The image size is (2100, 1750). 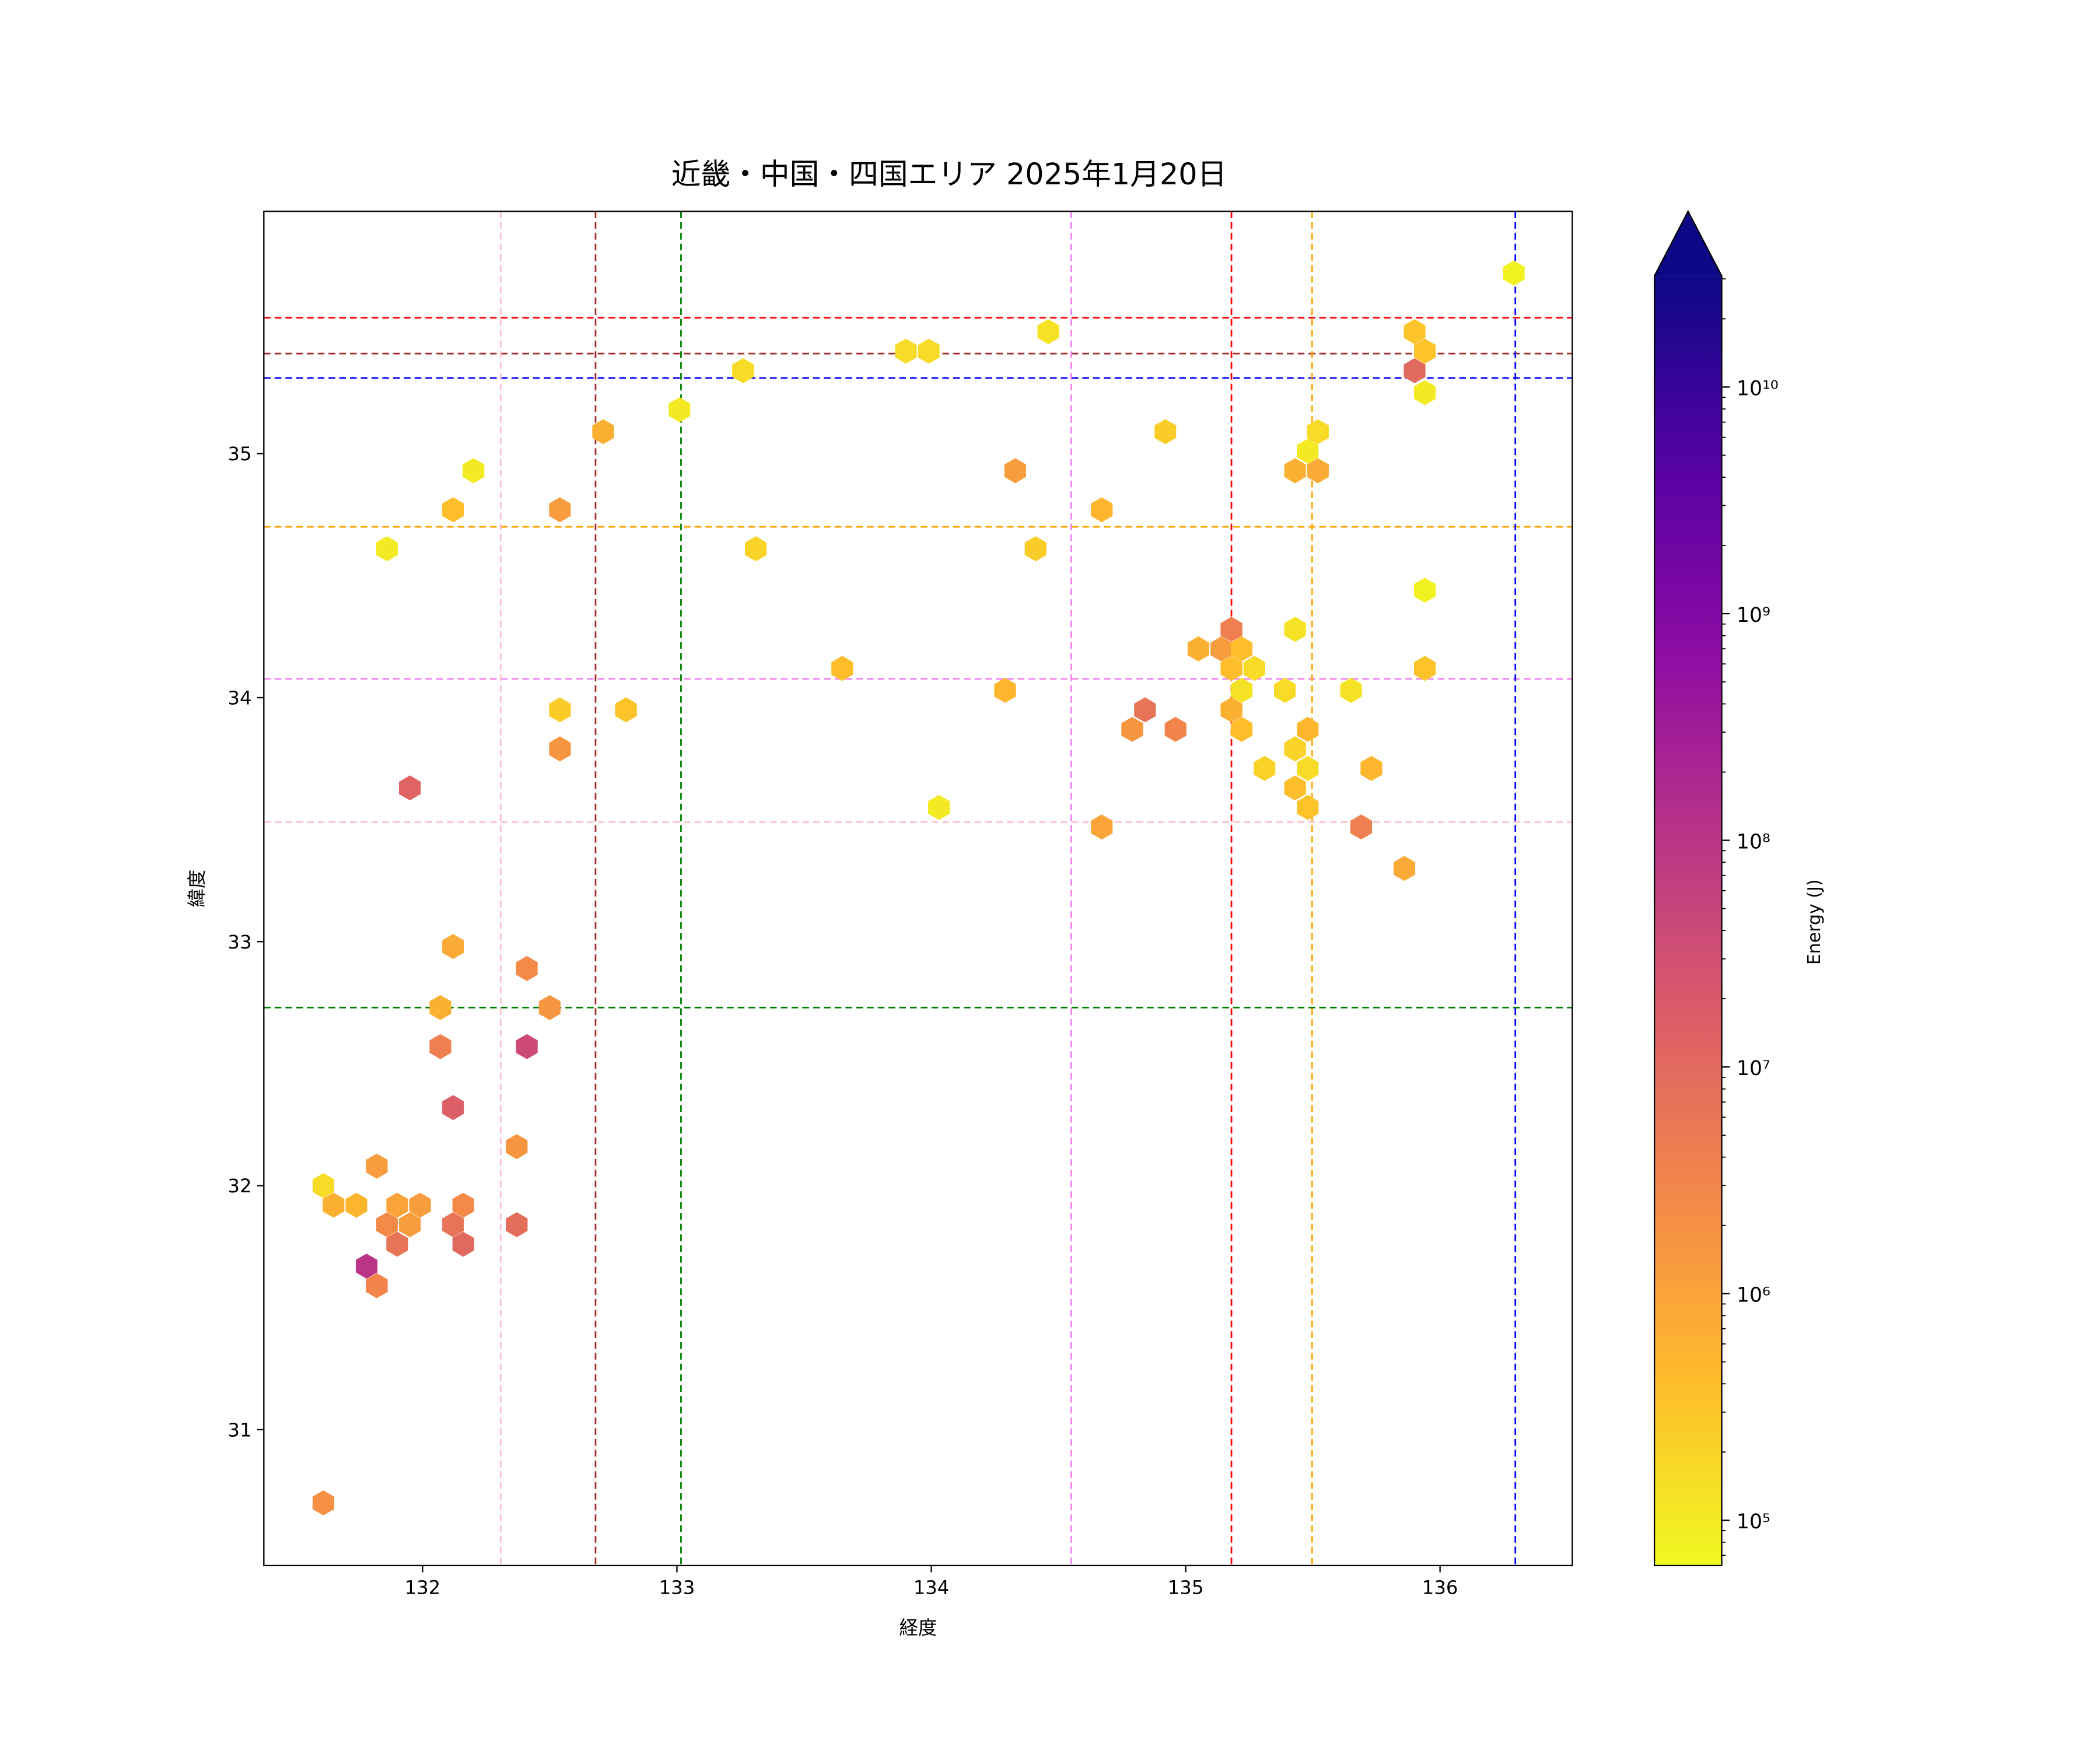 What do you see at coordinates (1440, 1587) in the screenshot?
I see `x-tick-label: 136` at bounding box center [1440, 1587].